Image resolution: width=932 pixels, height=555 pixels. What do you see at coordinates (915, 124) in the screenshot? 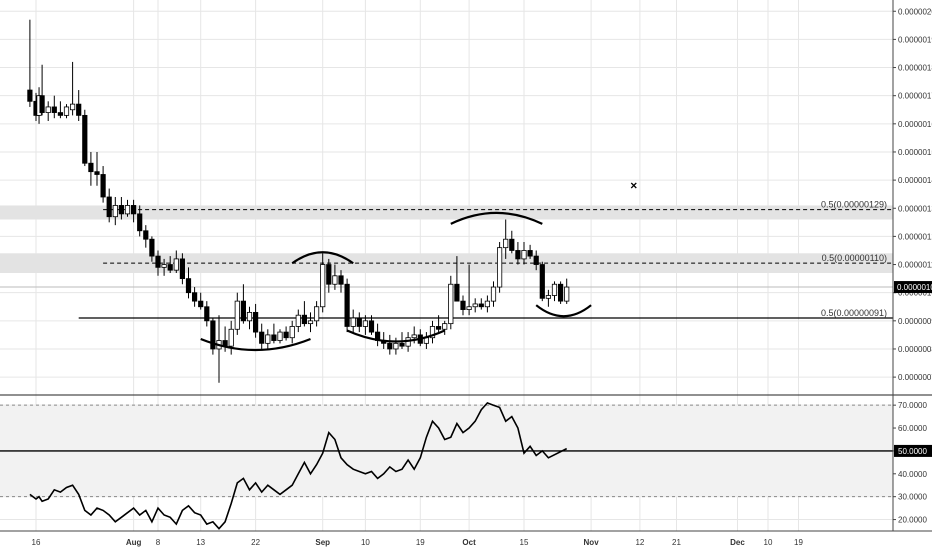
I see `price-tick-label: 0.00000160` at bounding box center [915, 124].